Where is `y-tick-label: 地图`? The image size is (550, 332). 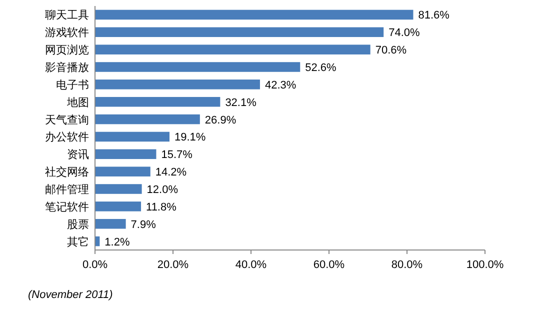
y-tick-label: 地图 is located at coordinates (77, 102).